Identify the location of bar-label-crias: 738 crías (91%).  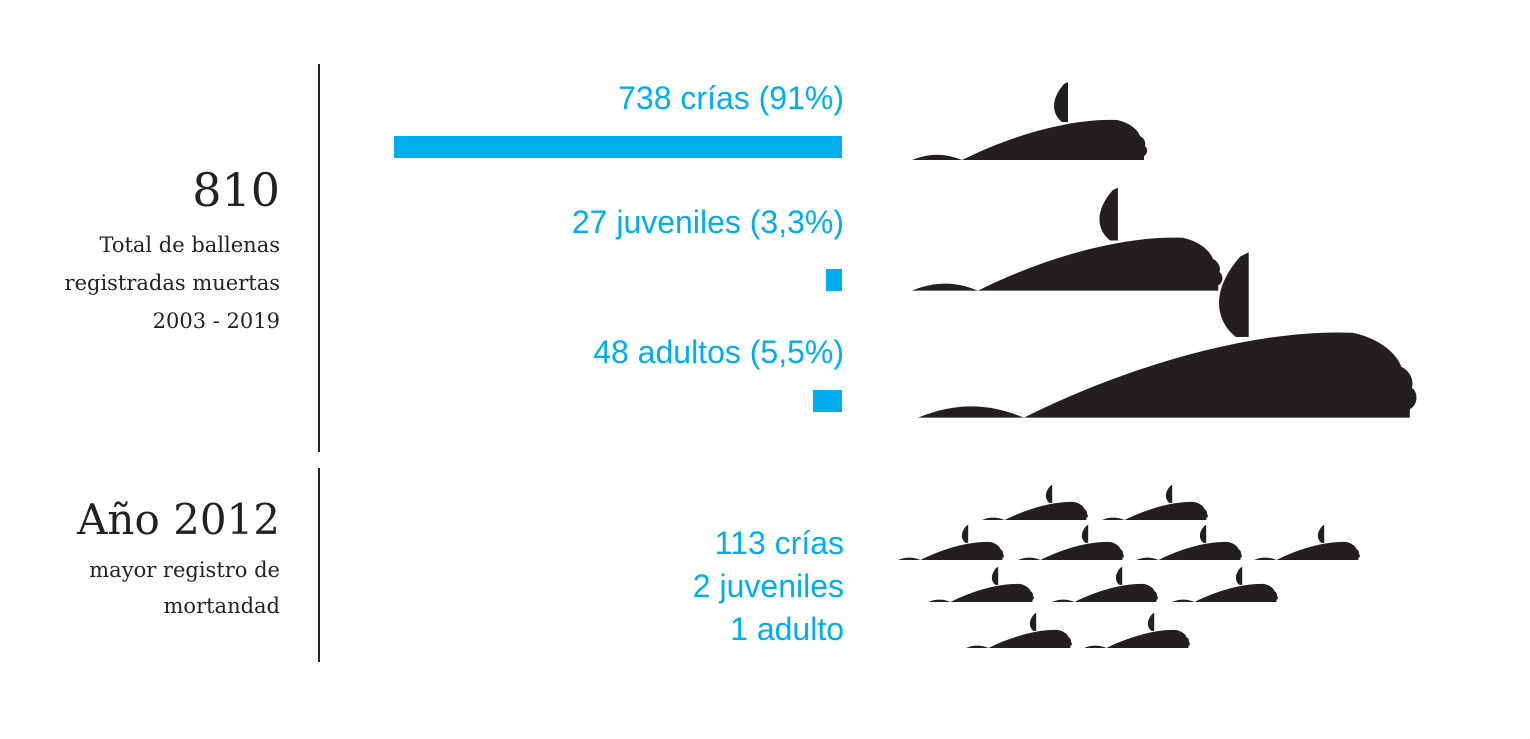
(731, 98).